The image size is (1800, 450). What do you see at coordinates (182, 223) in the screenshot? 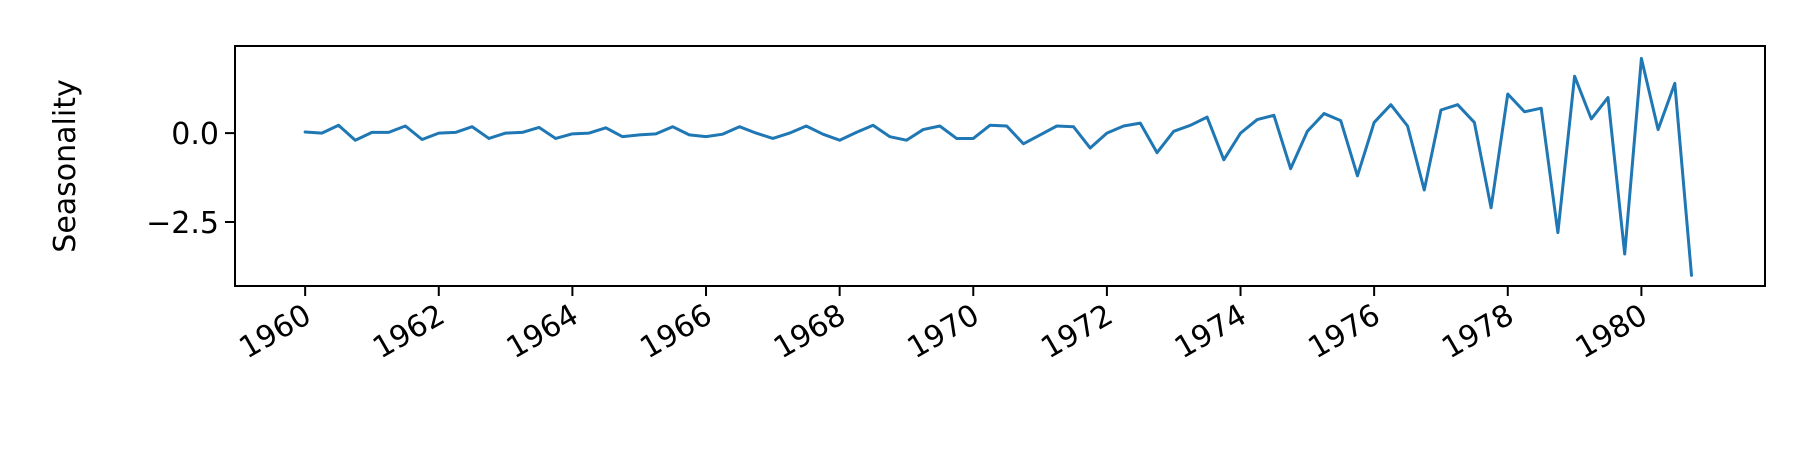
I see `y-tick-label: −2.5` at bounding box center [182, 223].